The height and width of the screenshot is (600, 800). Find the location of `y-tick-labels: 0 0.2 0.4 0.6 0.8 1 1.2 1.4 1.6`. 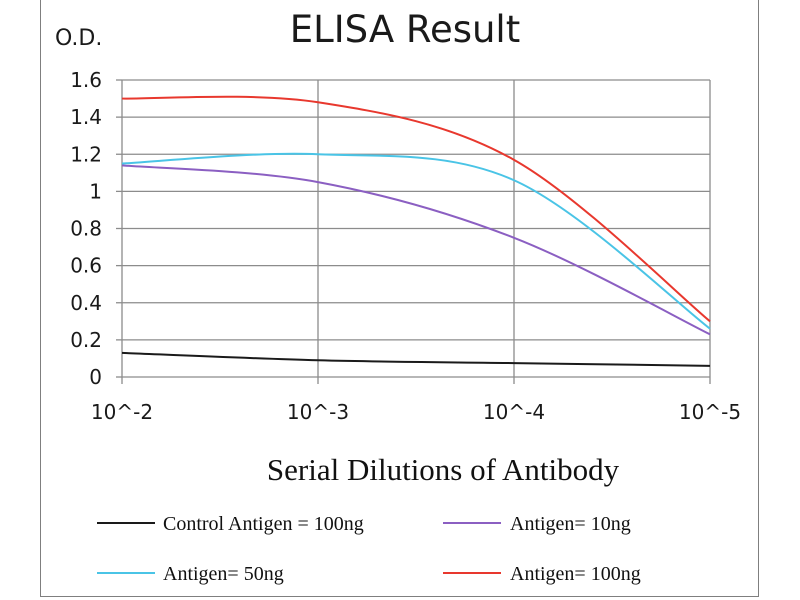

y-tick-labels: 0 0.2 0.4 0.6 0.8 1 1.2 1.4 1.6 is located at coordinates (86, 228).